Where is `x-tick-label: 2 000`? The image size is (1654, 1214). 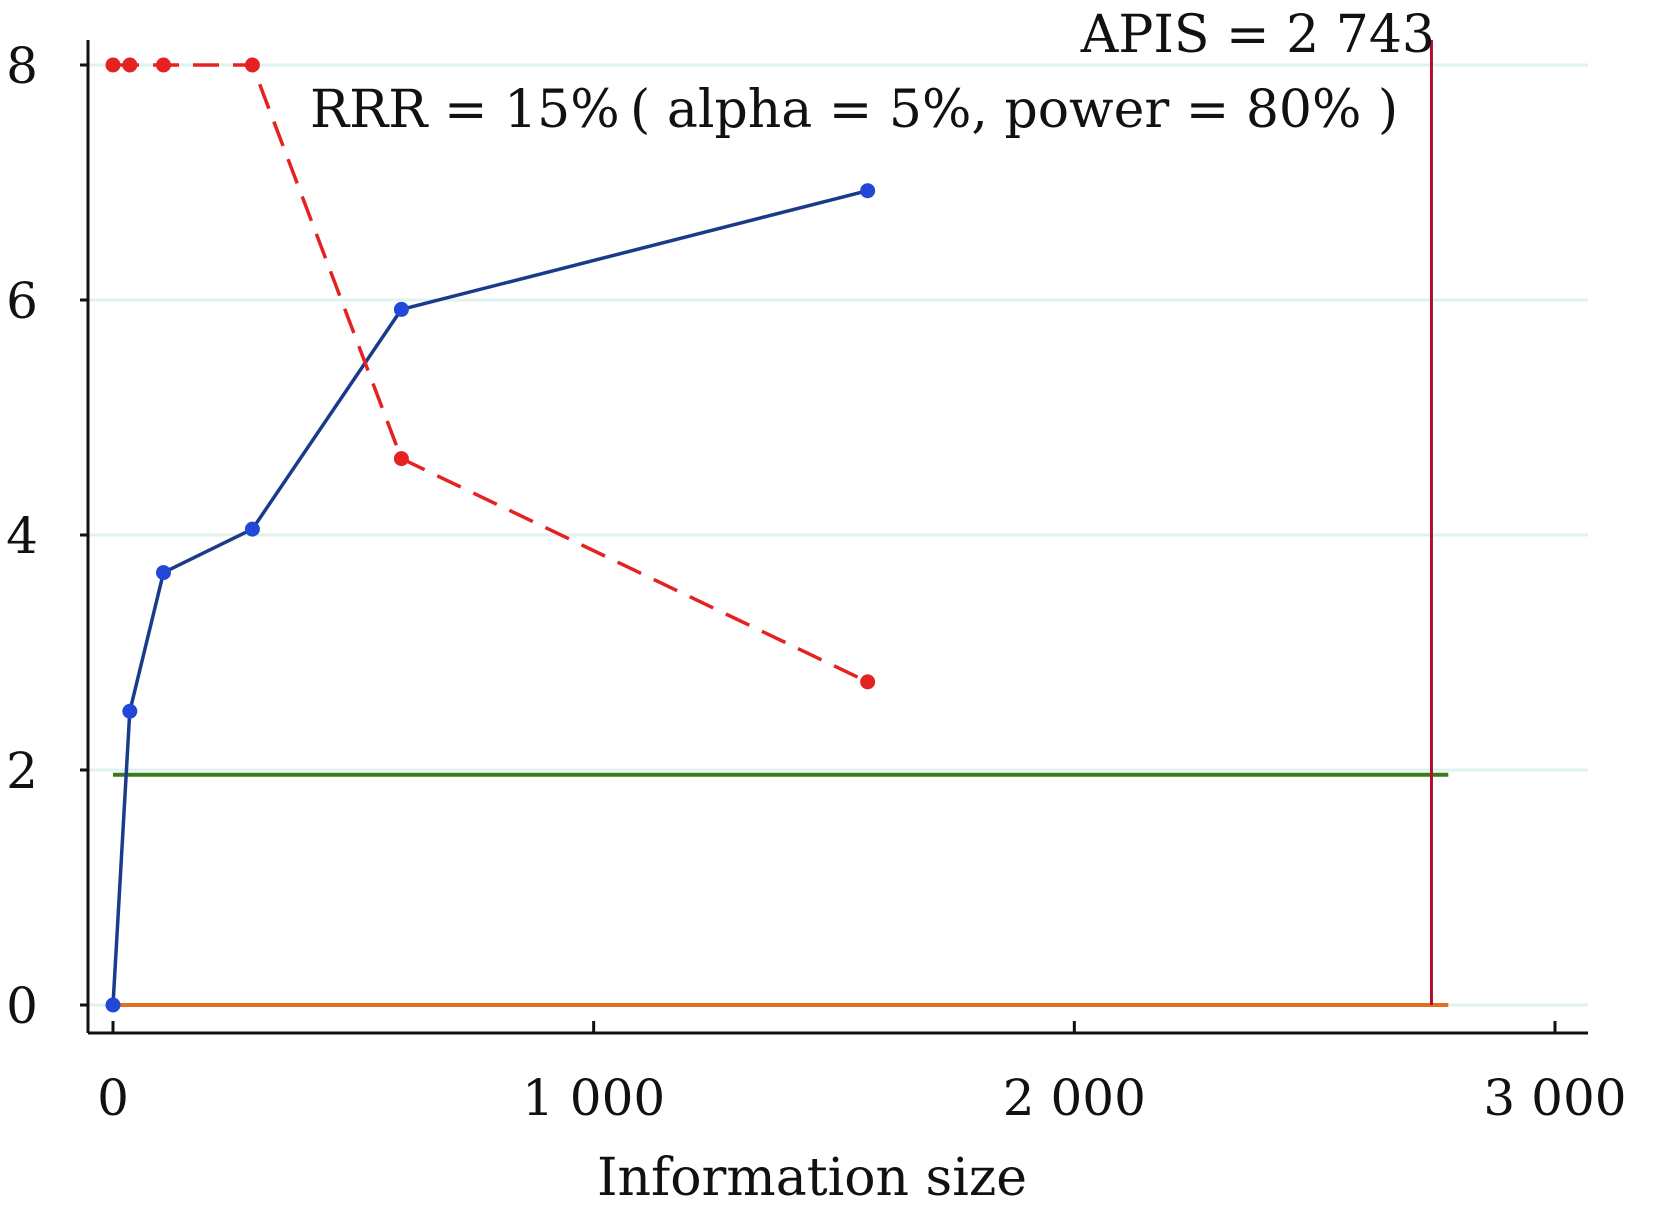 x-tick-label: 2 000 is located at coordinates (1074, 1098).